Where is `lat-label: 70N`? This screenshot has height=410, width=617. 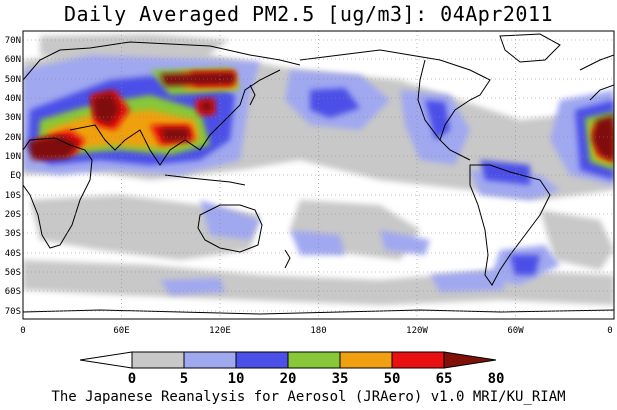 lat-label: 70N is located at coordinates (13, 41).